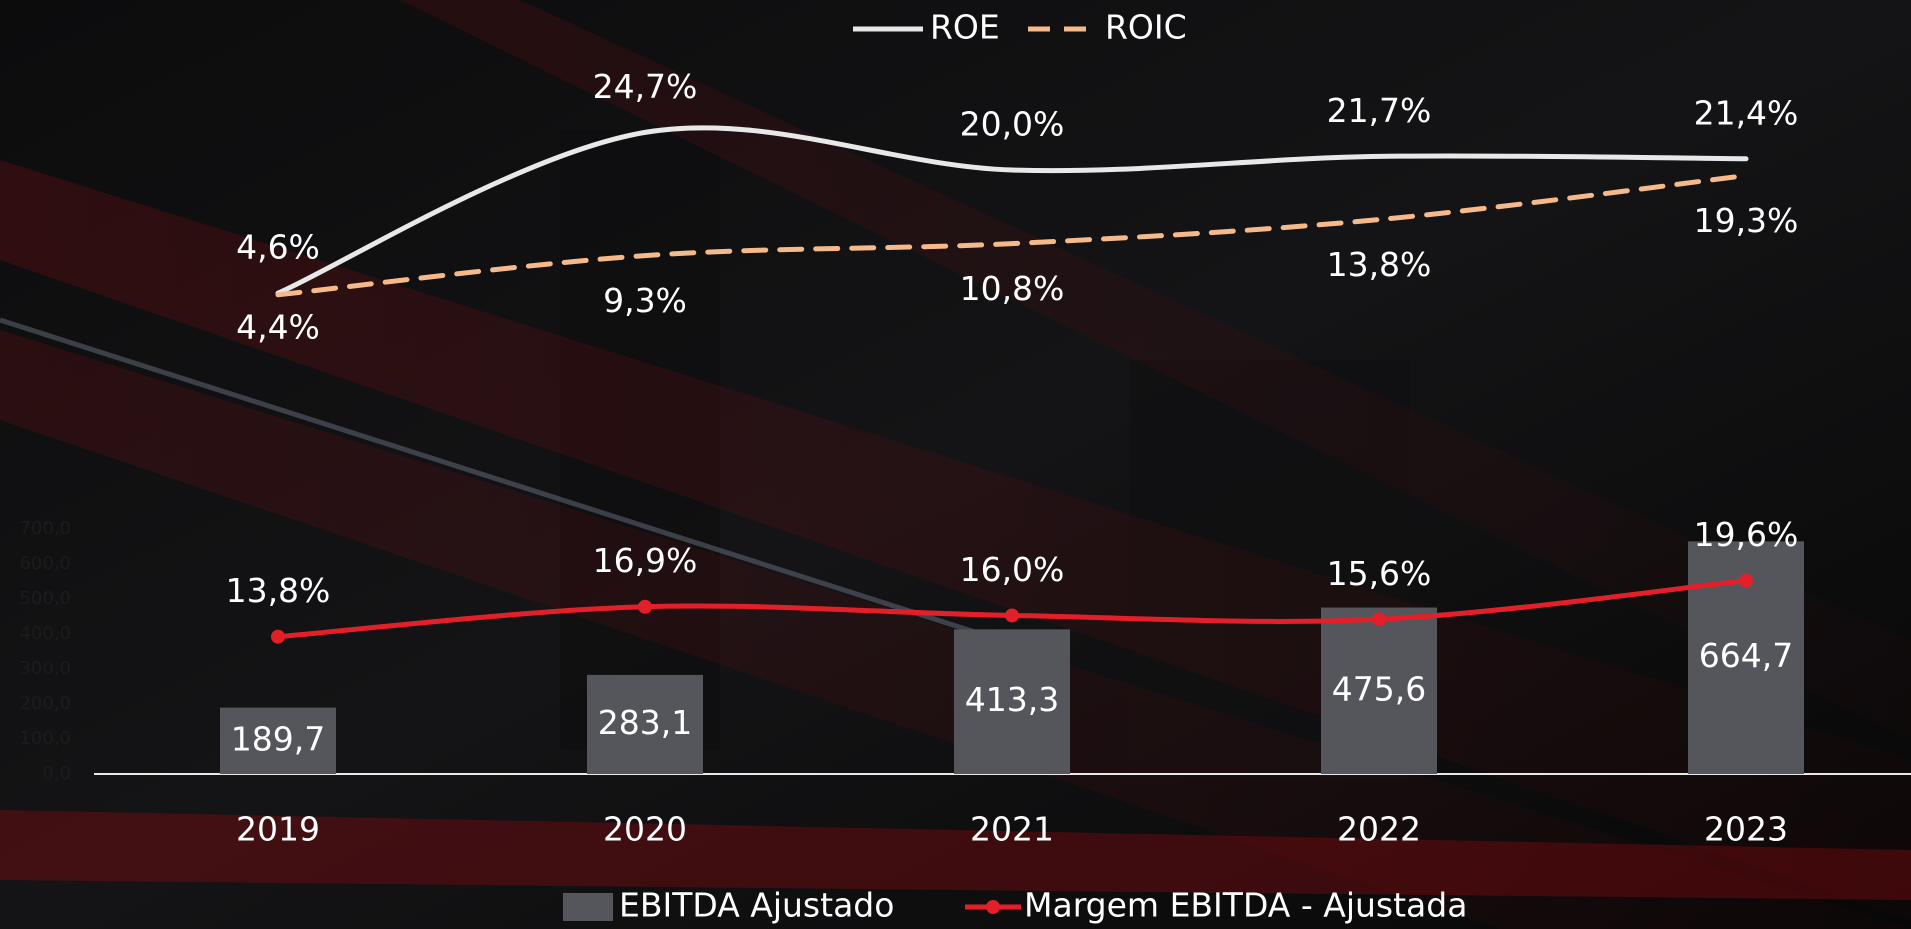 The height and width of the screenshot is (929, 1911). What do you see at coordinates (1012, 569) in the screenshot?
I see `data-label: 16,0%` at bounding box center [1012, 569].